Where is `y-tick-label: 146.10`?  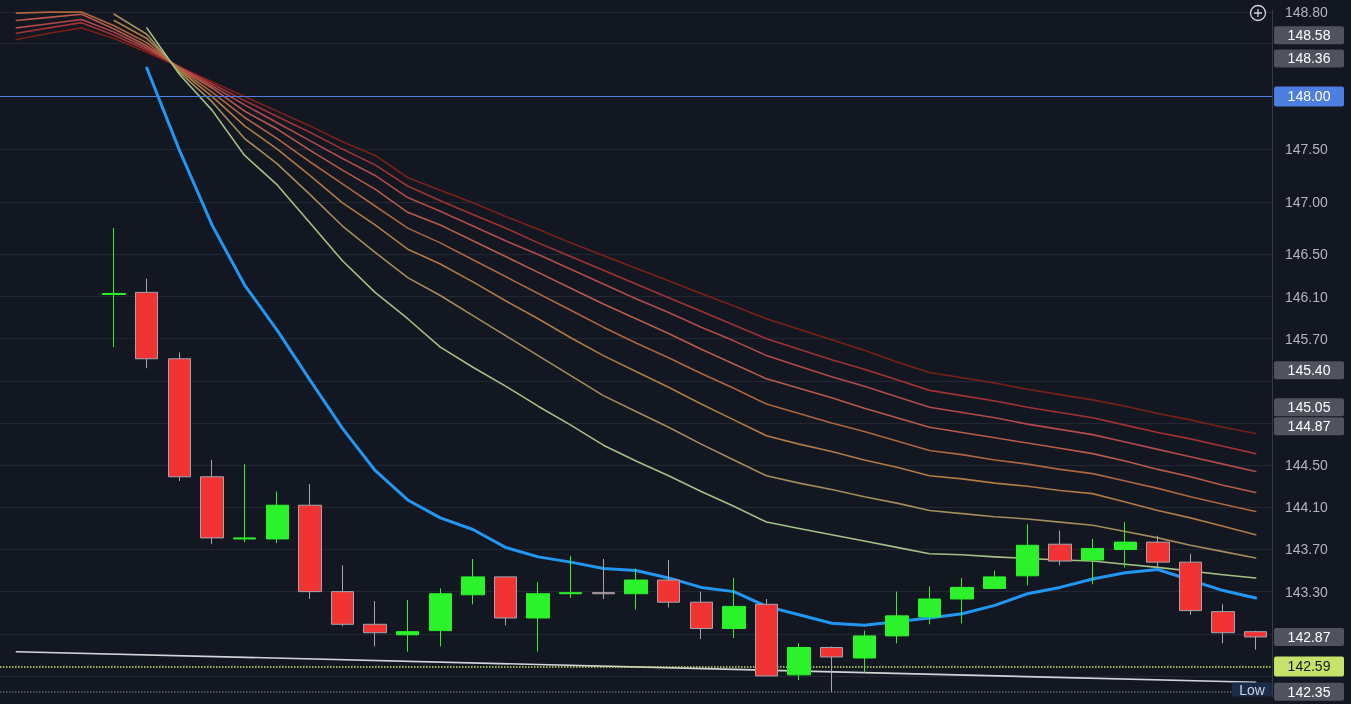
y-tick-label: 146.10 is located at coordinates (1307, 296).